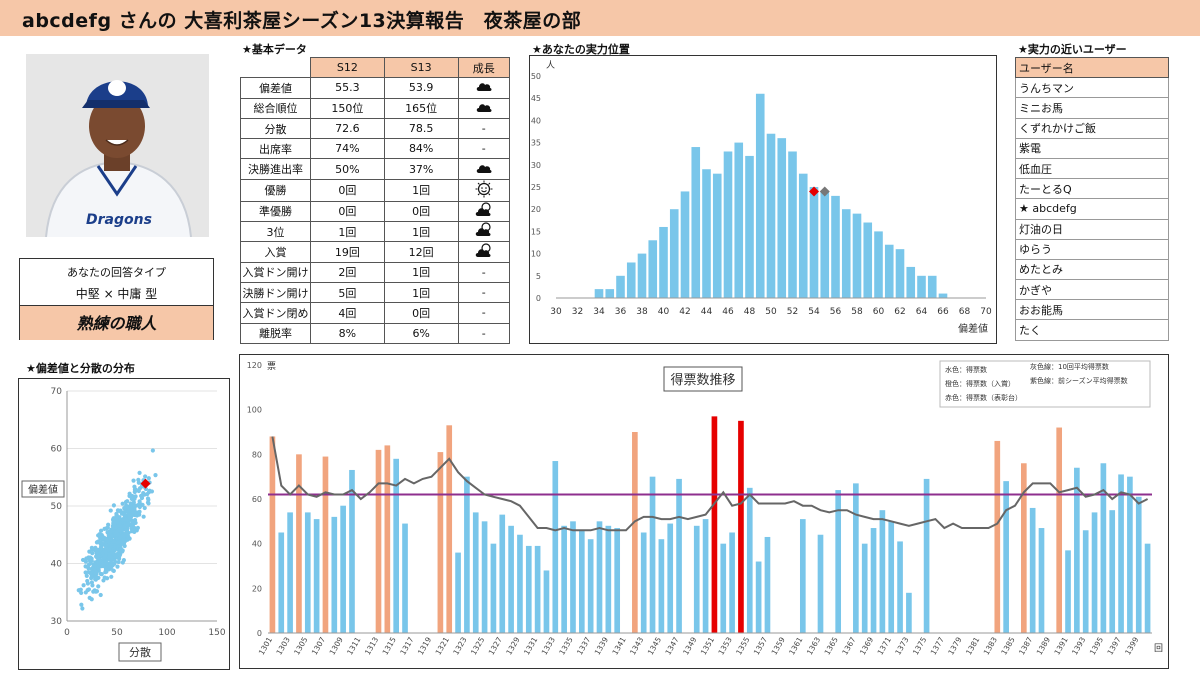 The height and width of the screenshot is (685, 1200). I want to click on votes-10-average-line, so click(710, 484).